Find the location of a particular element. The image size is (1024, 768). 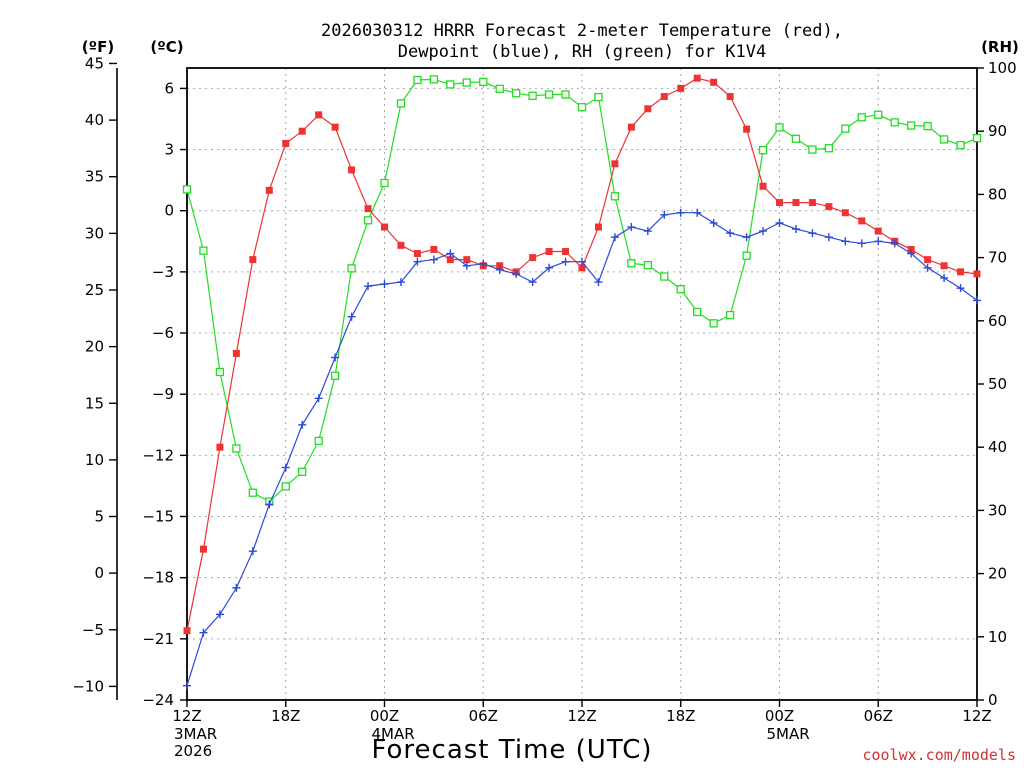

fahrenheit-tick-label: 0 is located at coordinates (99, 573).